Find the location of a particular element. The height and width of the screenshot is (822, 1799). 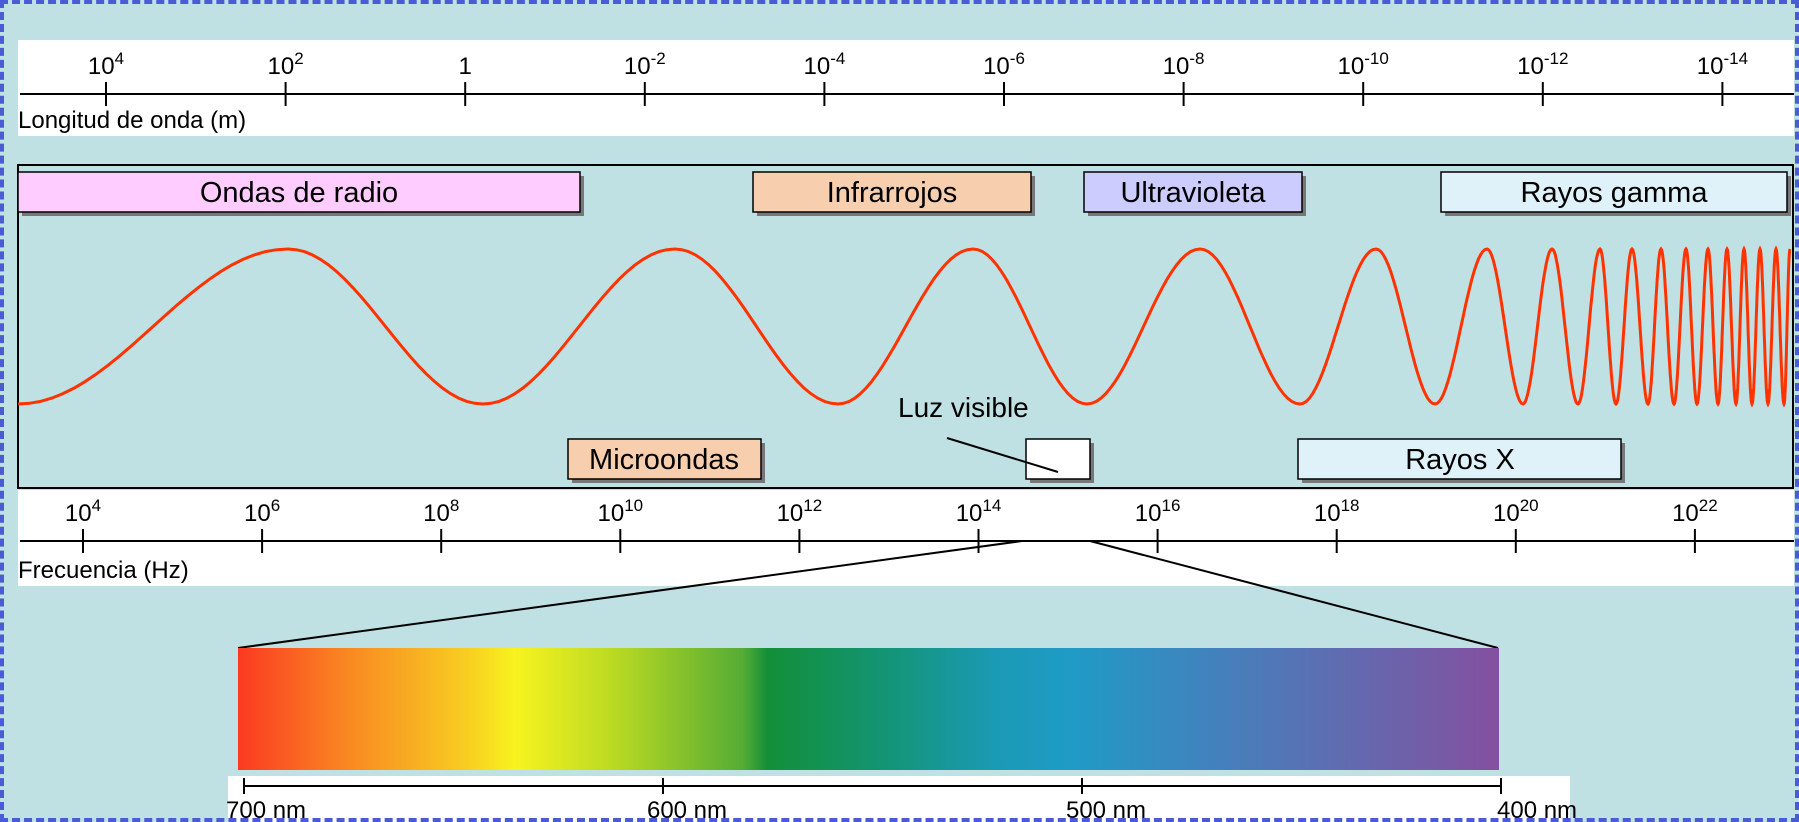

band-ultraviolet-label: Ultravioleta is located at coordinates (1193, 193).